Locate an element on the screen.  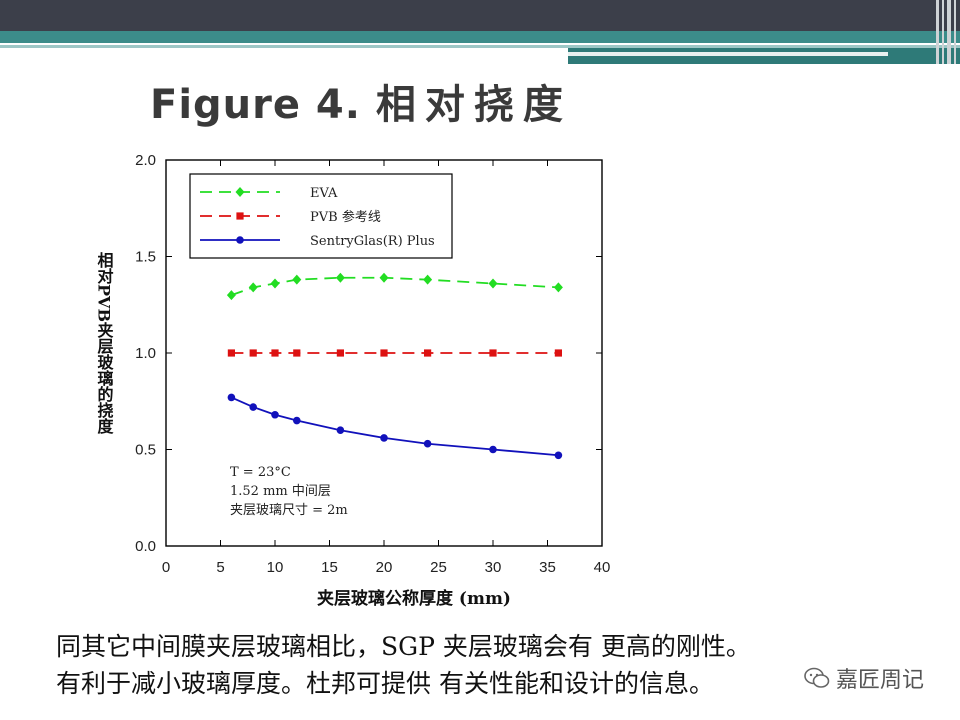
legend-label: SentryGlas(R) Plus is located at coordinates (372, 241).